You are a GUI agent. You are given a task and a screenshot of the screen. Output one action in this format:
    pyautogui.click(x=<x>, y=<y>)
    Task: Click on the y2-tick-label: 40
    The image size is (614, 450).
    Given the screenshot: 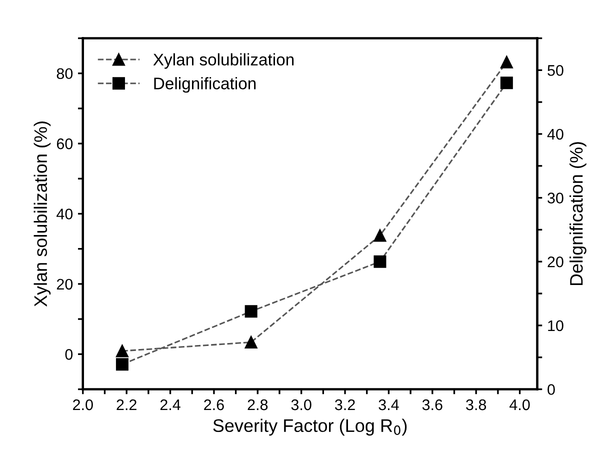 What is the action you would take?
    pyautogui.click(x=555, y=134)
    